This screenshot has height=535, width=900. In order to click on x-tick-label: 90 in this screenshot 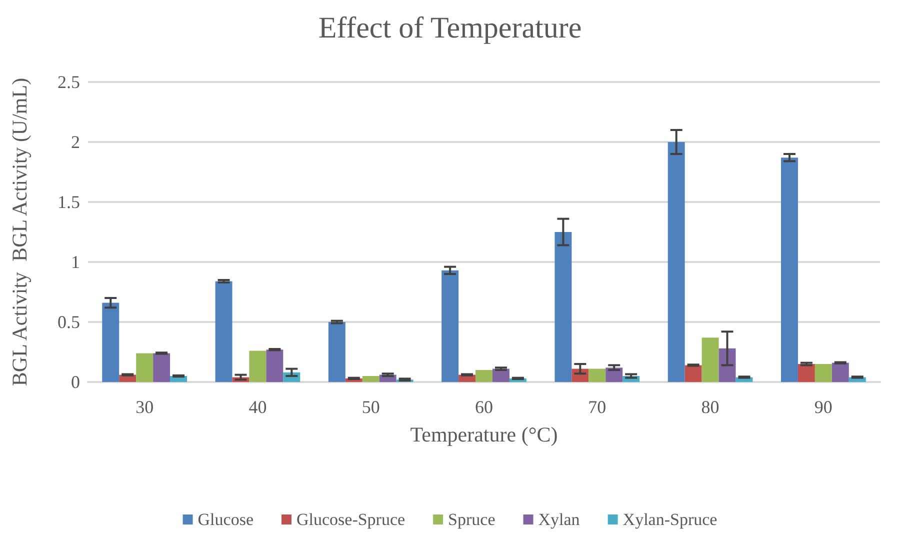, I will do `click(823, 407)`.